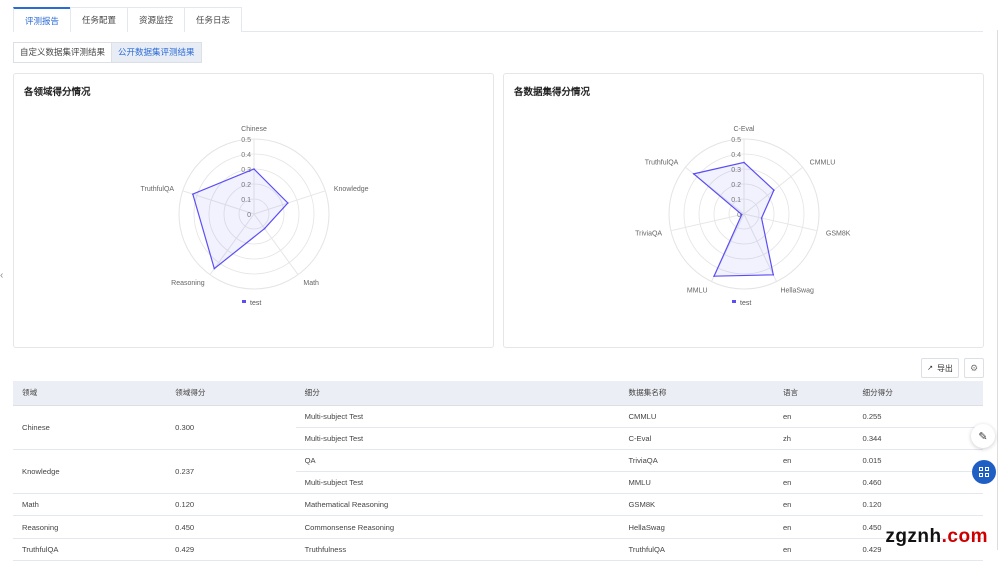  I want to click on tick-label: 0.4, so click(246, 155).